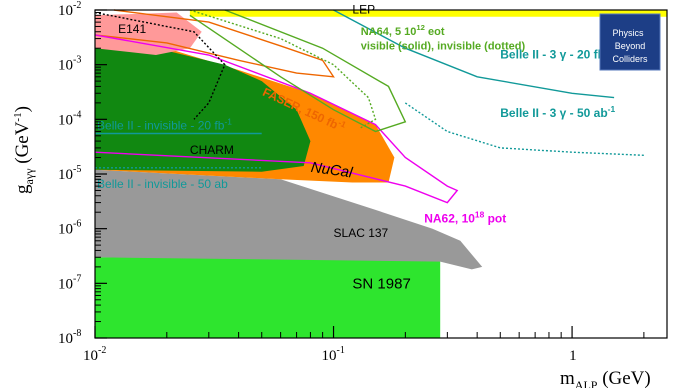  I want to click on label-nucal: NuCal, so click(332, 170).